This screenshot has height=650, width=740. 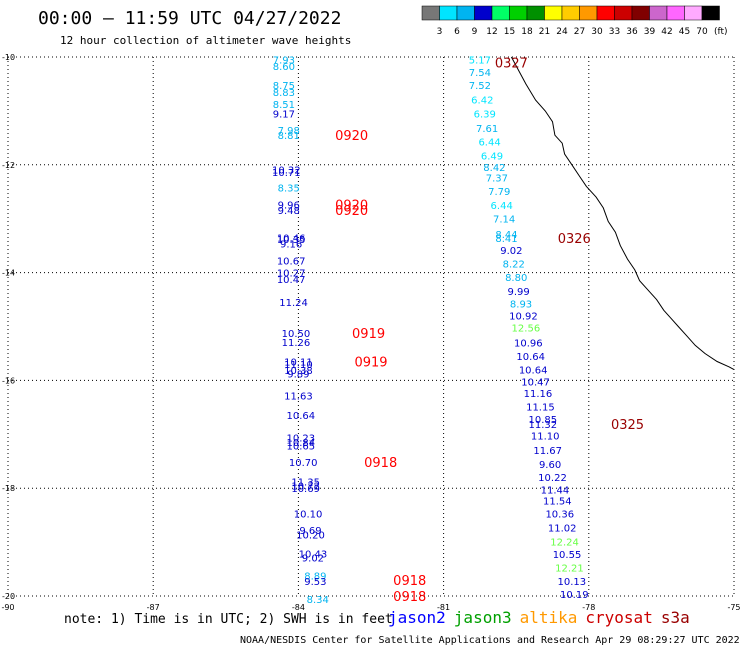 I want to click on wave-height-value: 10.65, so click(x=300, y=447).